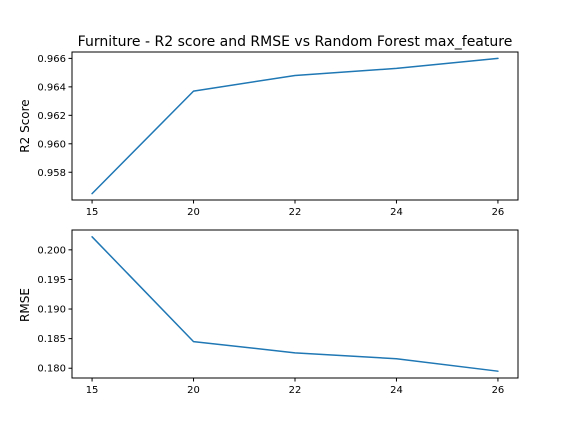 The image size is (576, 432). I want to click on r2-y-tick-label: 0.966, so click(51, 59).